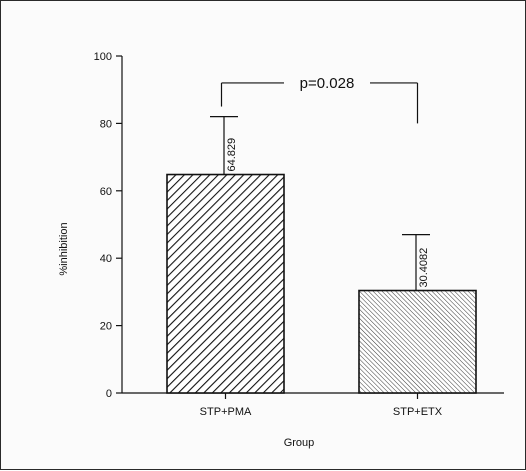 The height and width of the screenshot is (471, 526). Describe the element at coordinates (299, 443) in the screenshot. I see `x-axis-label: Group` at that location.